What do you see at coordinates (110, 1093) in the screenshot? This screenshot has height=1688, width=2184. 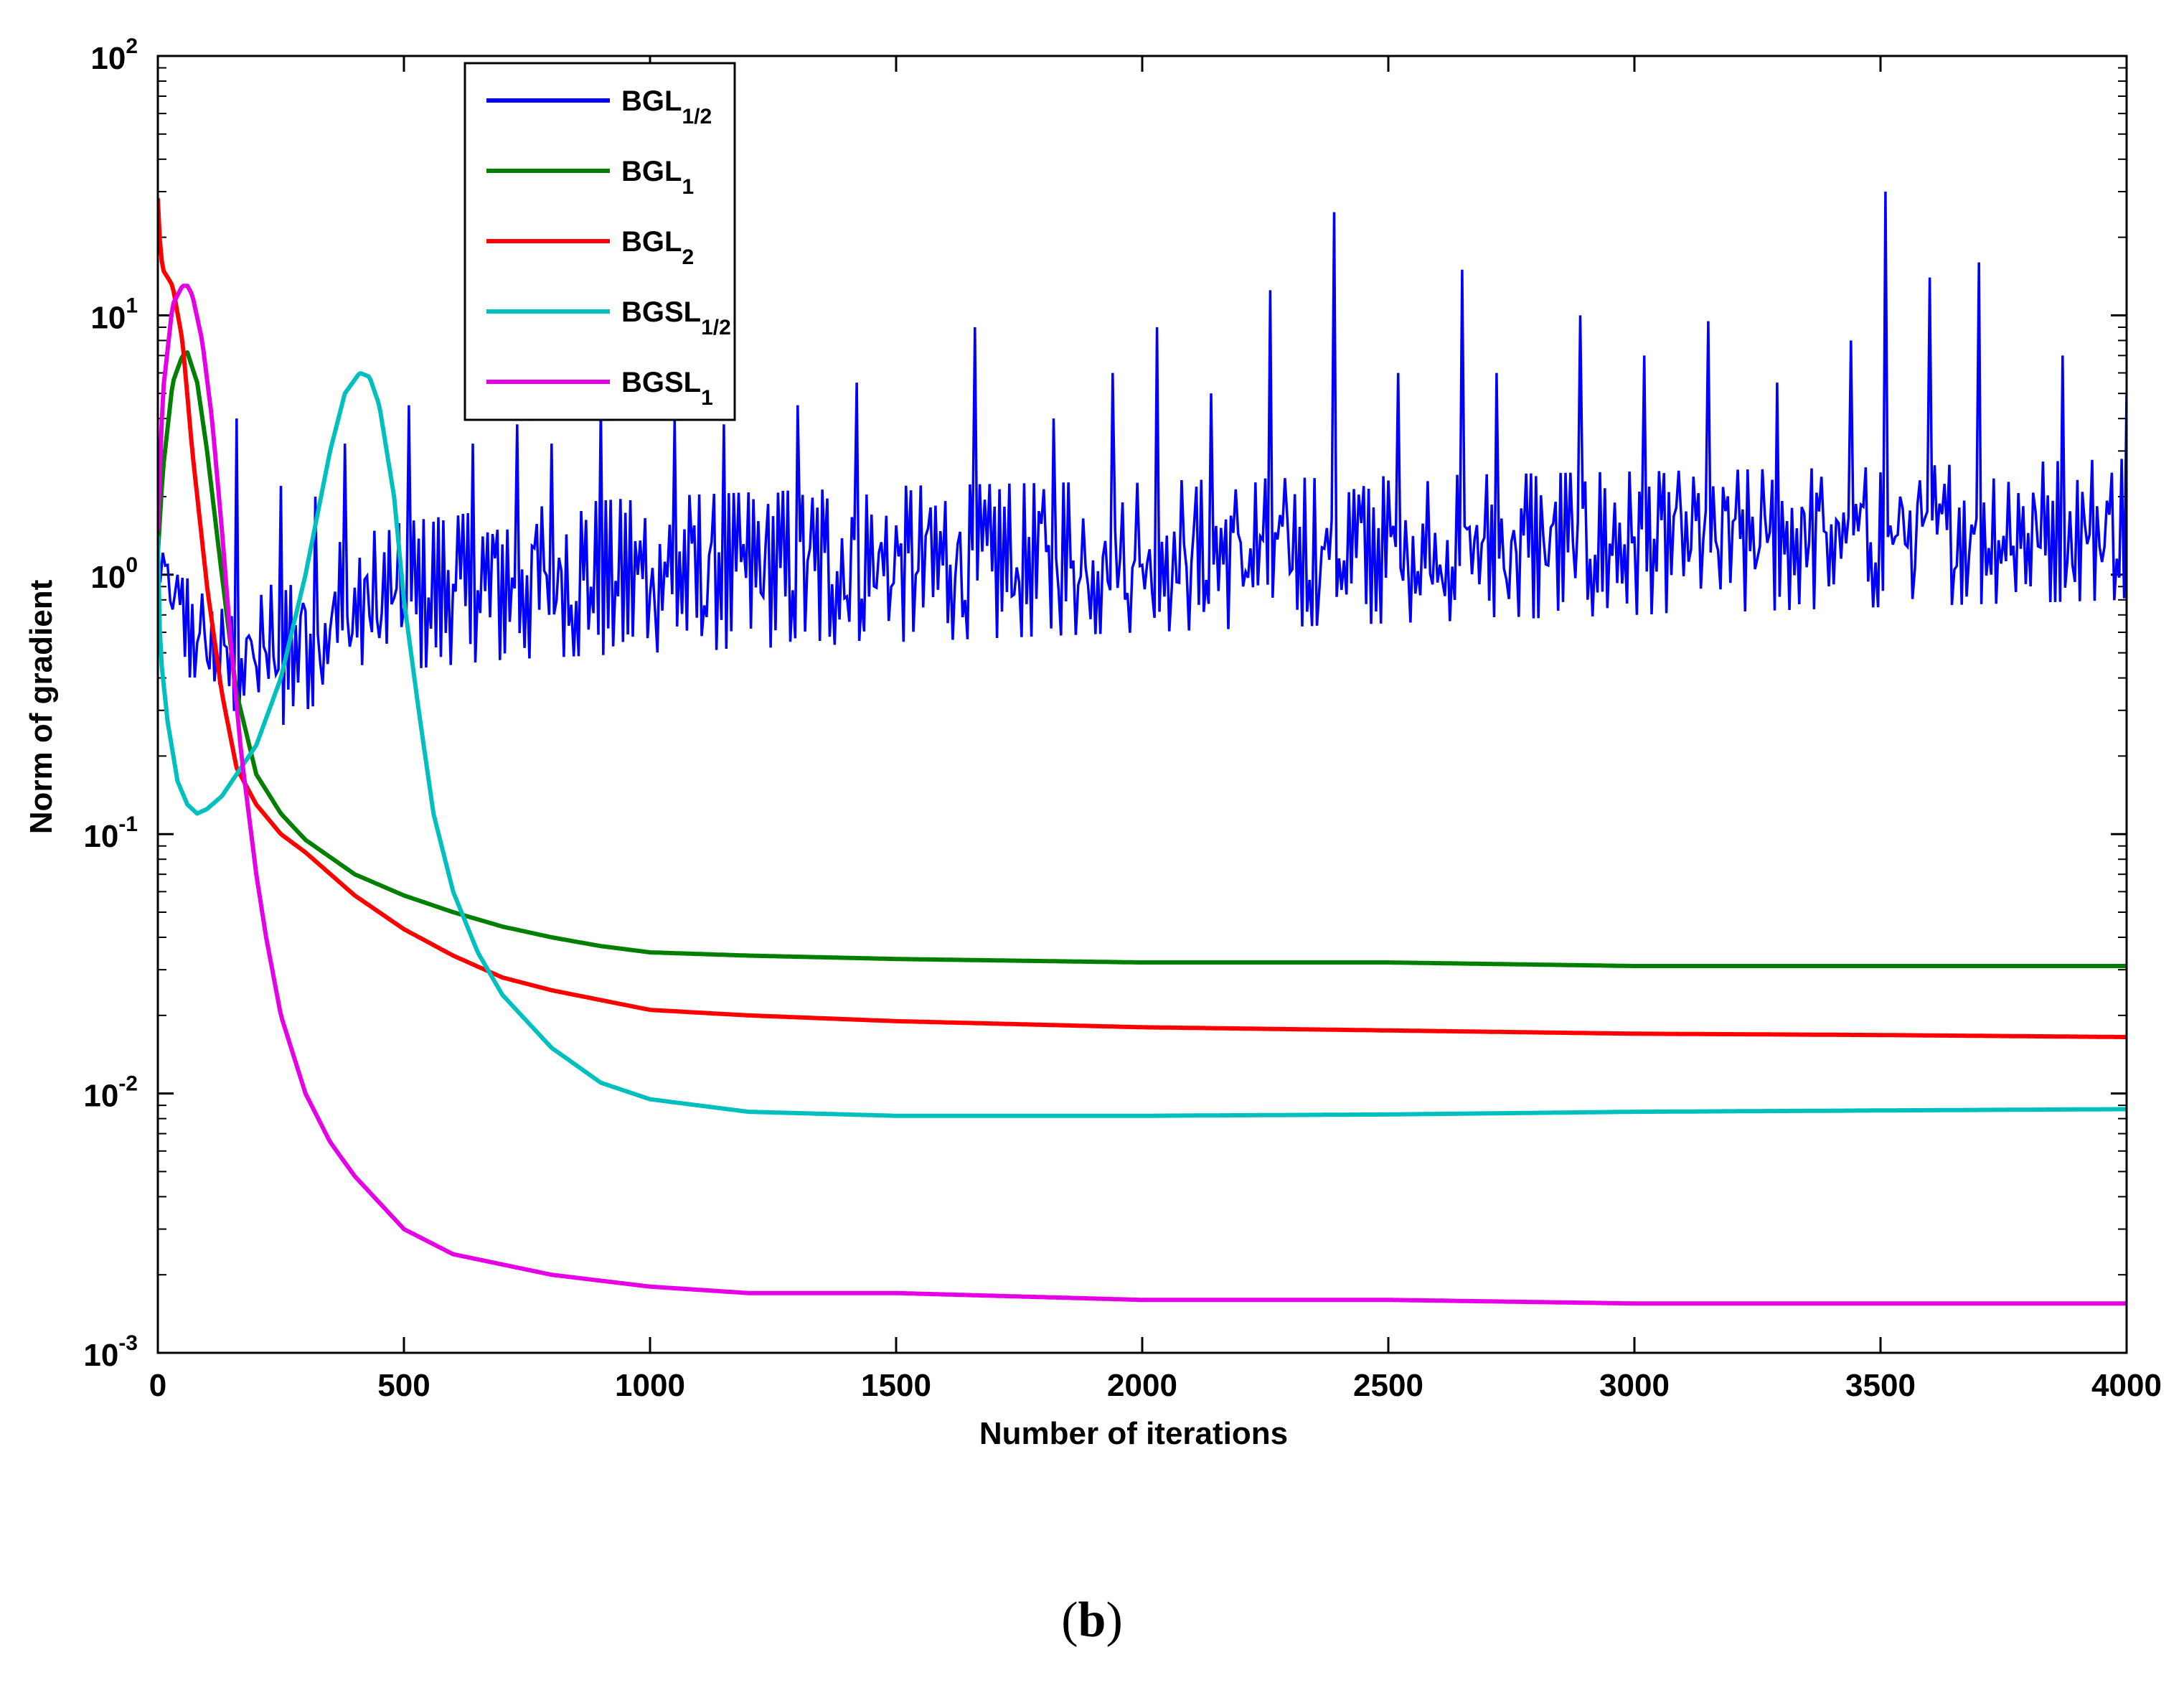 I see `y-tick-label: 10⁻²` at bounding box center [110, 1093].